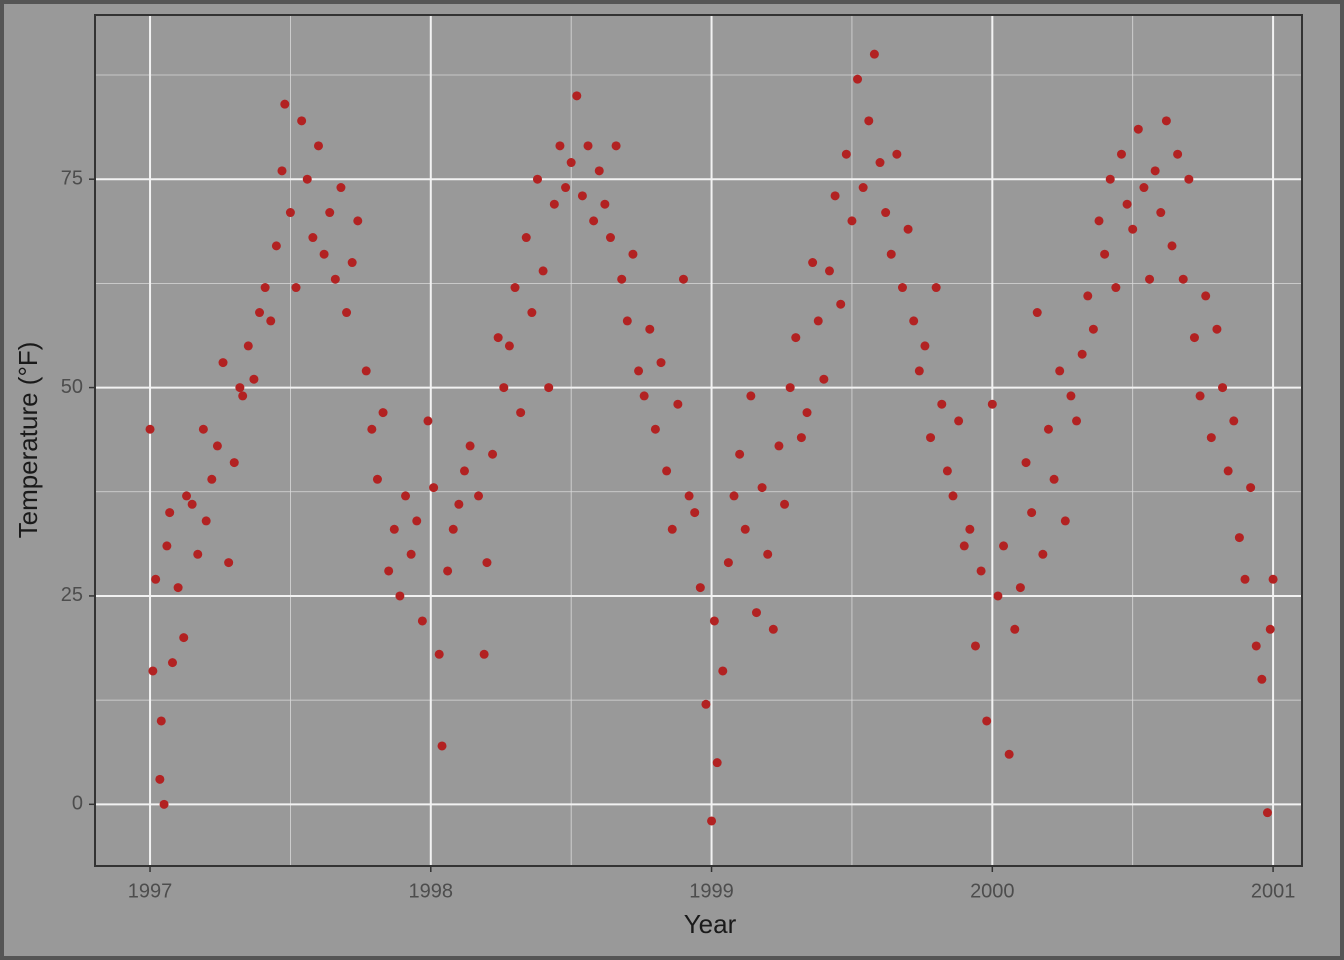  Describe the element at coordinates (711, 891) in the screenshot. I see `x-tick-label: 1999` at that location.